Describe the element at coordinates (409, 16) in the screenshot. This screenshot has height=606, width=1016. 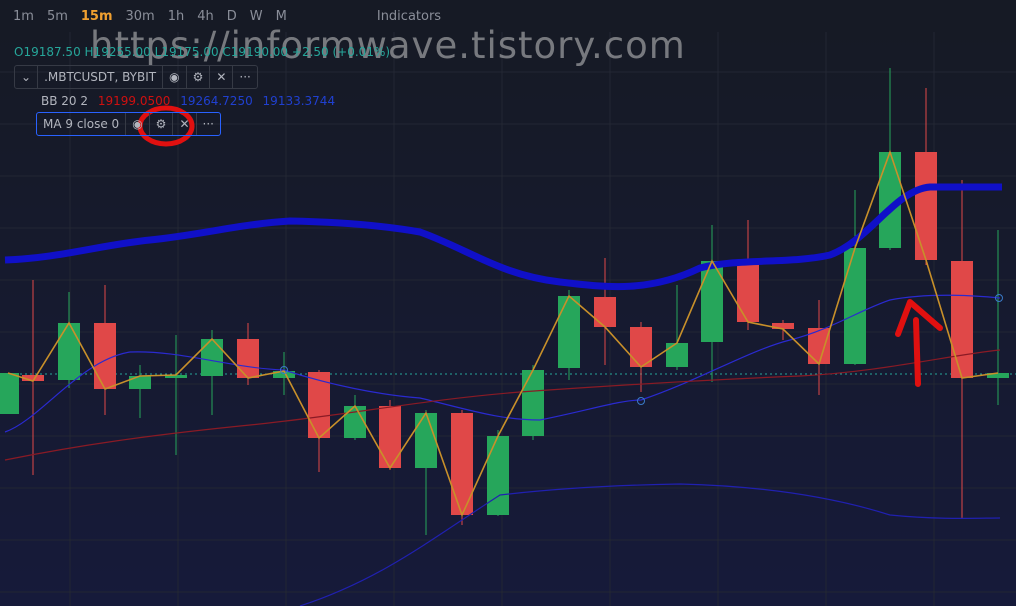
I see `indicators-button: Indicators` at that location.